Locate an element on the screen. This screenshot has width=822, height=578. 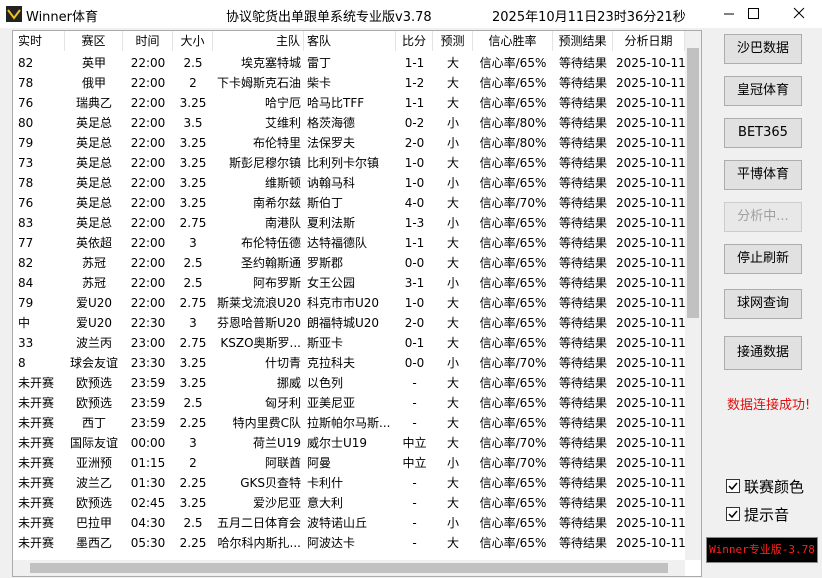
table-cell: 下卡姆斯克石油 is located at coordinates (258, 83).